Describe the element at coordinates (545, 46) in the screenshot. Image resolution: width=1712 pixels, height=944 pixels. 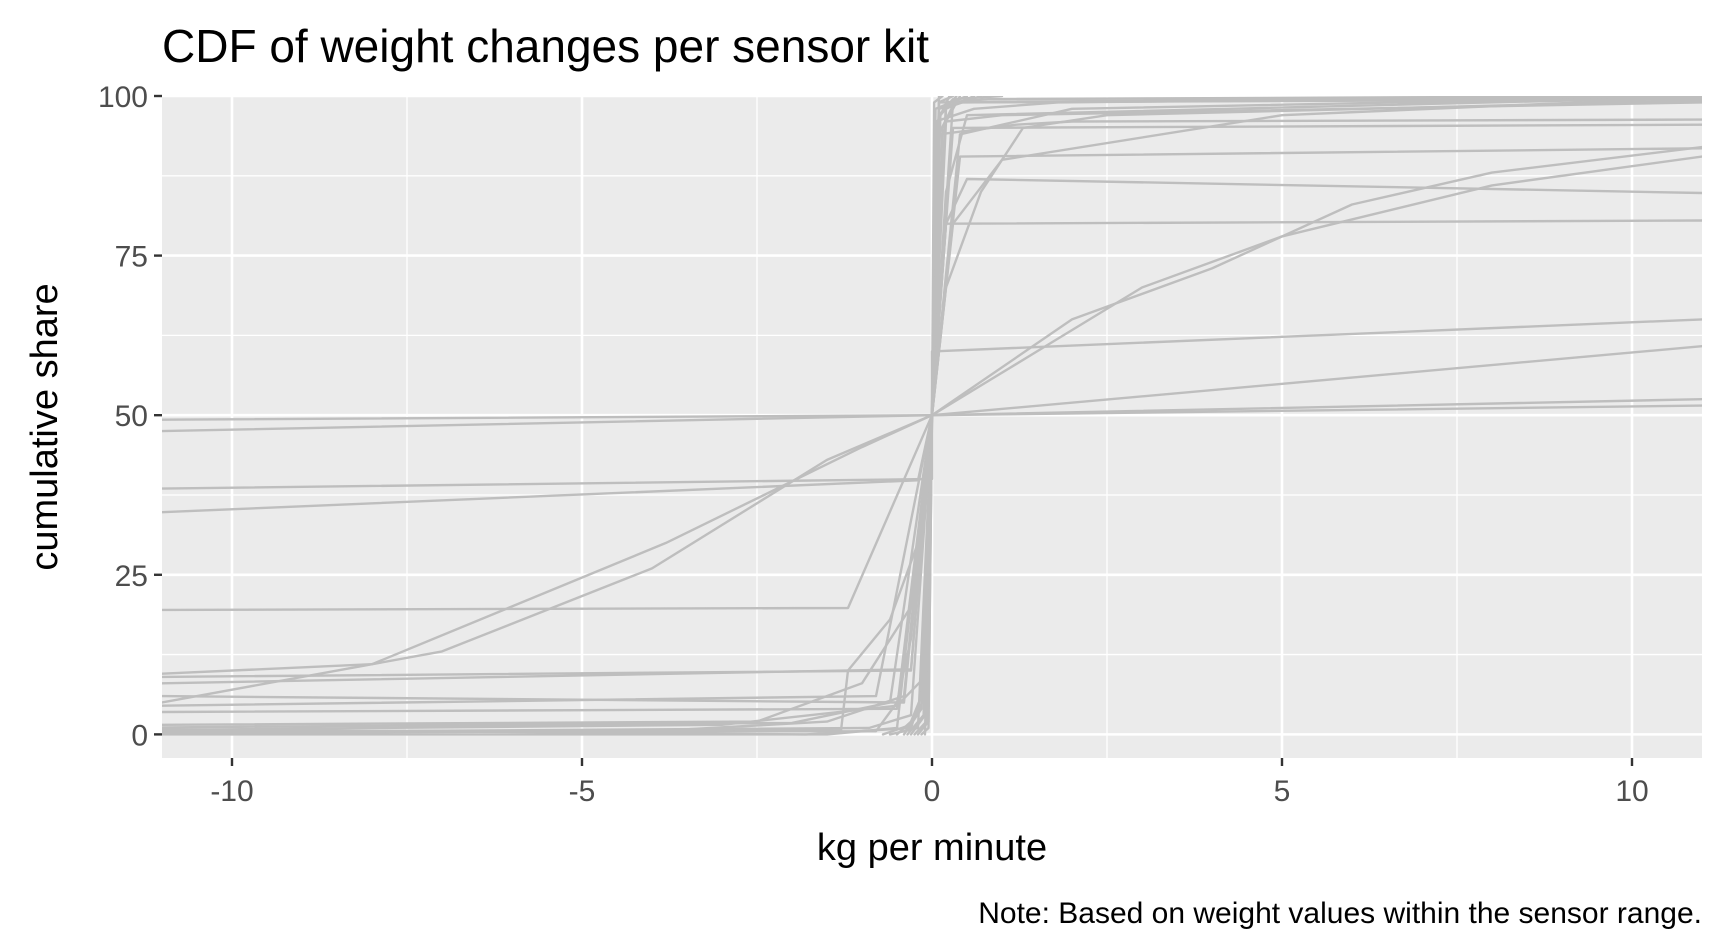
I see `chart-title: CDF of weight changes per sensor kit` at that location.